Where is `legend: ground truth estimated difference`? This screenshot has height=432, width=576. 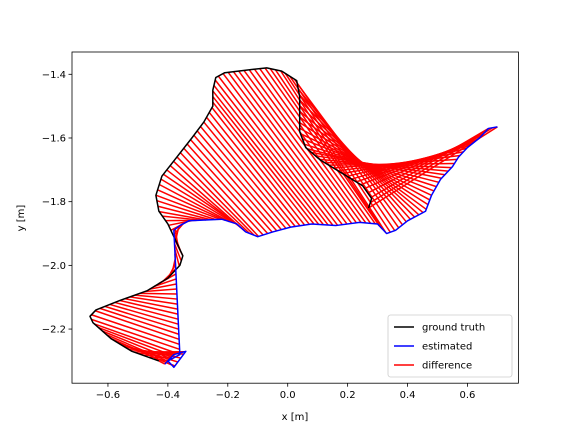 legend: ground truth estimated difference is located at coordinates (450, 346).